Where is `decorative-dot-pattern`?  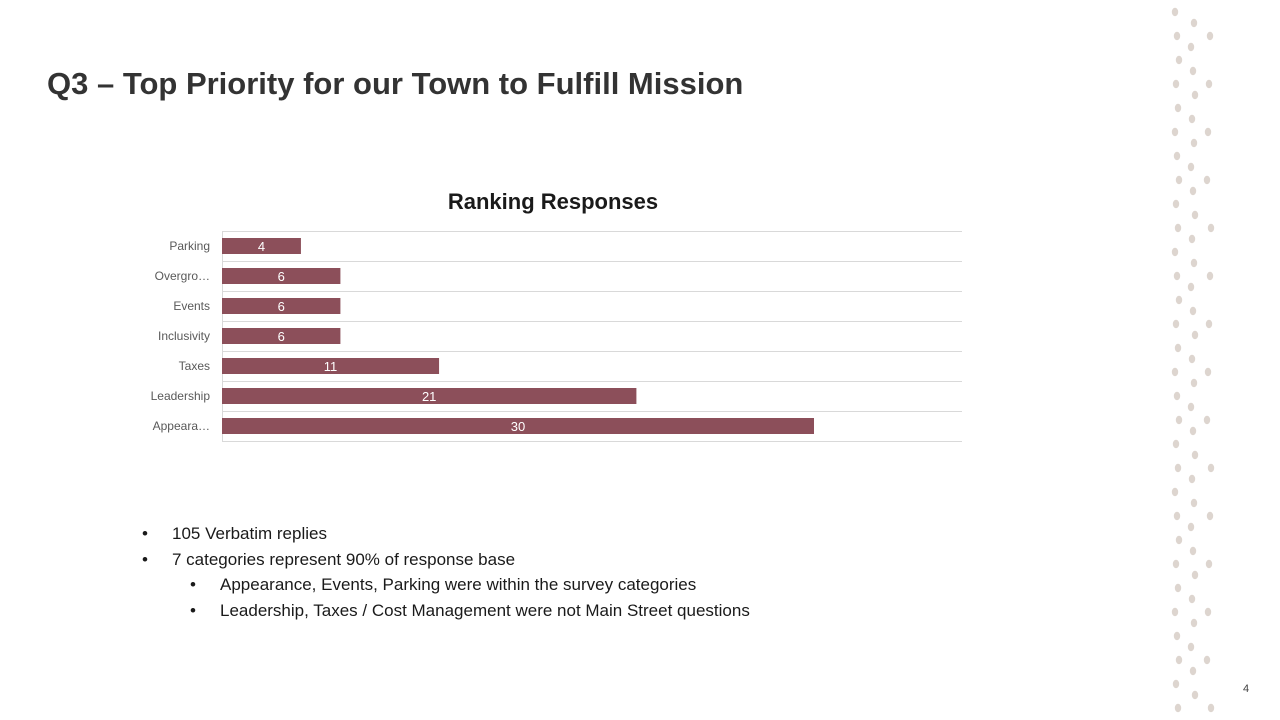 decorative-dot-pattern is located at coordinates (1193, 360).